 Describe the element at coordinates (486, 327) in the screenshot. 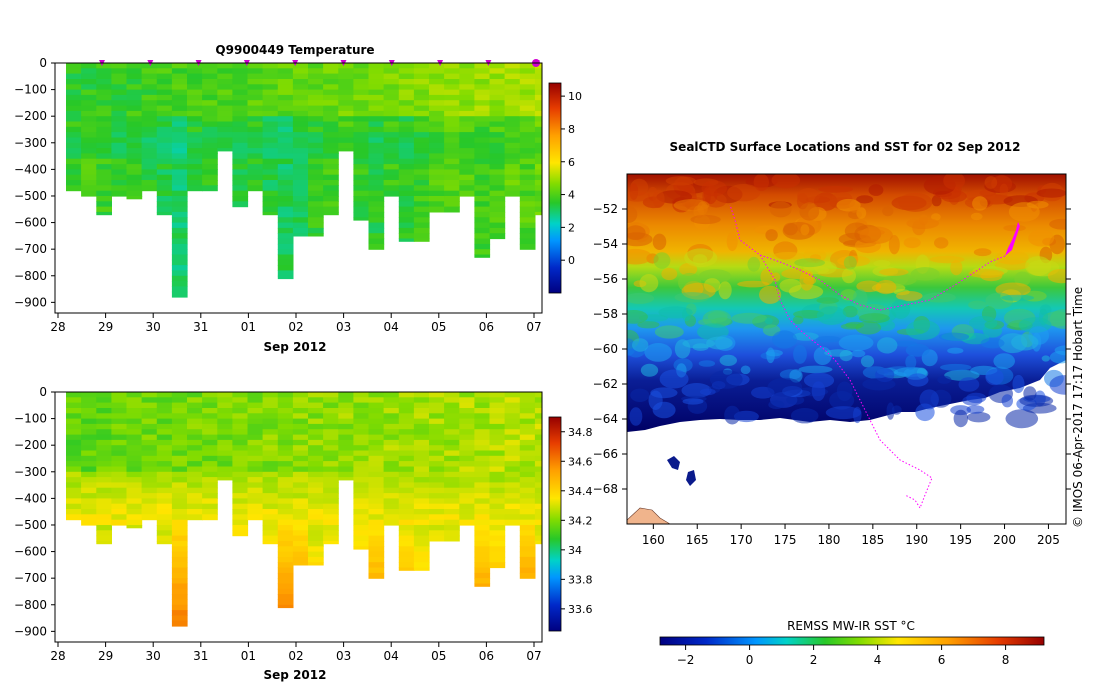

I see `x-tick-label: 06` at that location.